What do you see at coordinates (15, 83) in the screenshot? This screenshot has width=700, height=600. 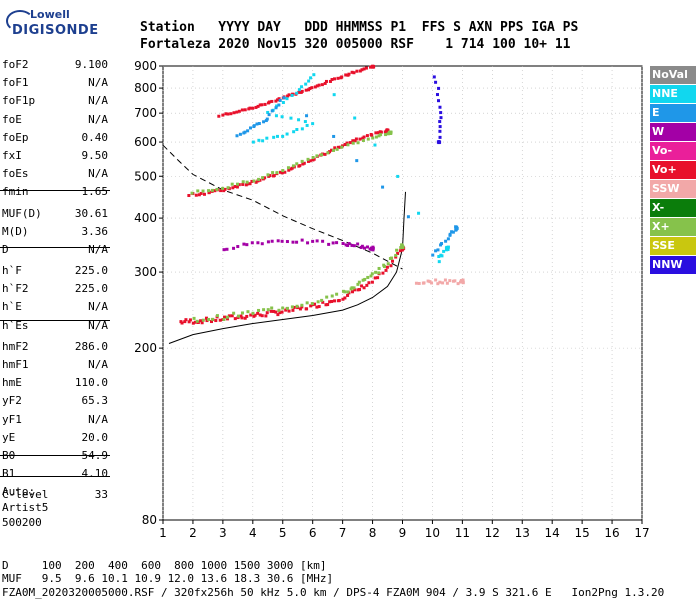 I see `param-key: foF1` at bounding box center [15, 83].